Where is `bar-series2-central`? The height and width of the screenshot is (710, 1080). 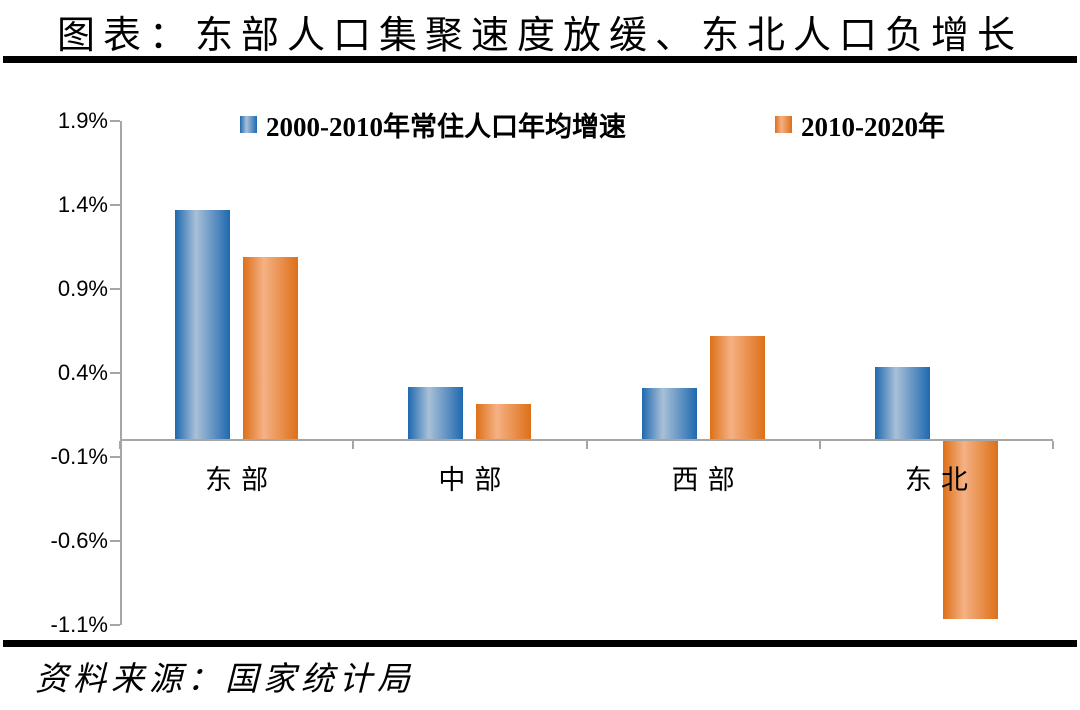
bar-series2-central is located at coordinates (504, 421).